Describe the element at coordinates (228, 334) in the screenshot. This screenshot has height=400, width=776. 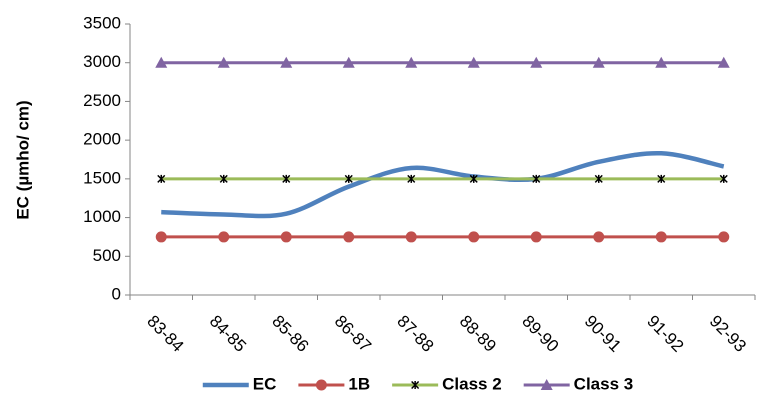
I see `x-tick-label: 84-85` at that location.